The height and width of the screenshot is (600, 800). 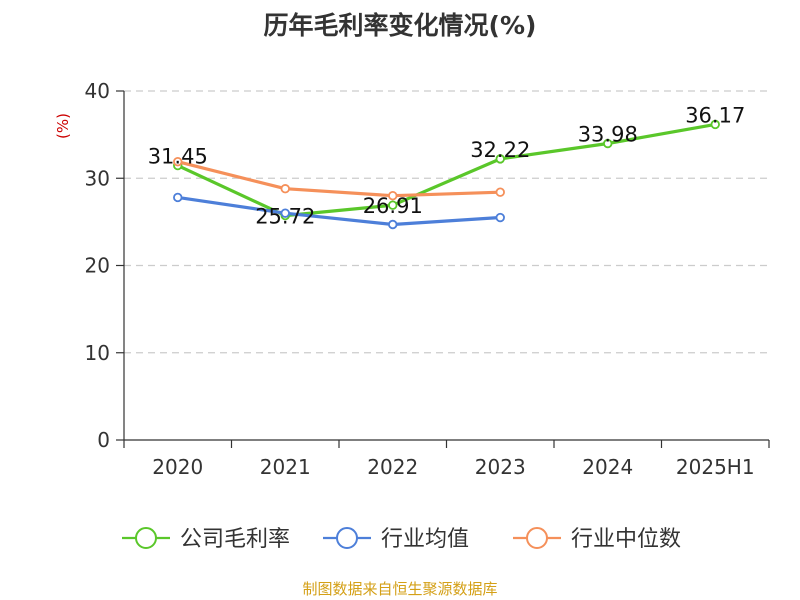 I want to click on data-label: 32.22, so click(x=500, y=150).